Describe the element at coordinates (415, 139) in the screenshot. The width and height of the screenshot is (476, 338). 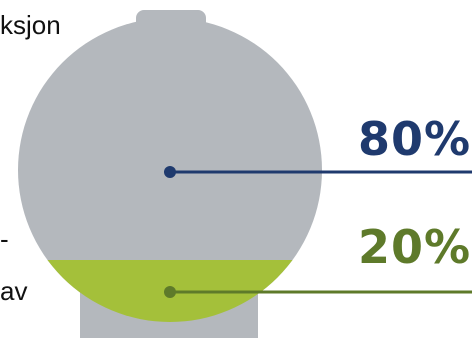
I see `top-percent-label: 80%` at that location.